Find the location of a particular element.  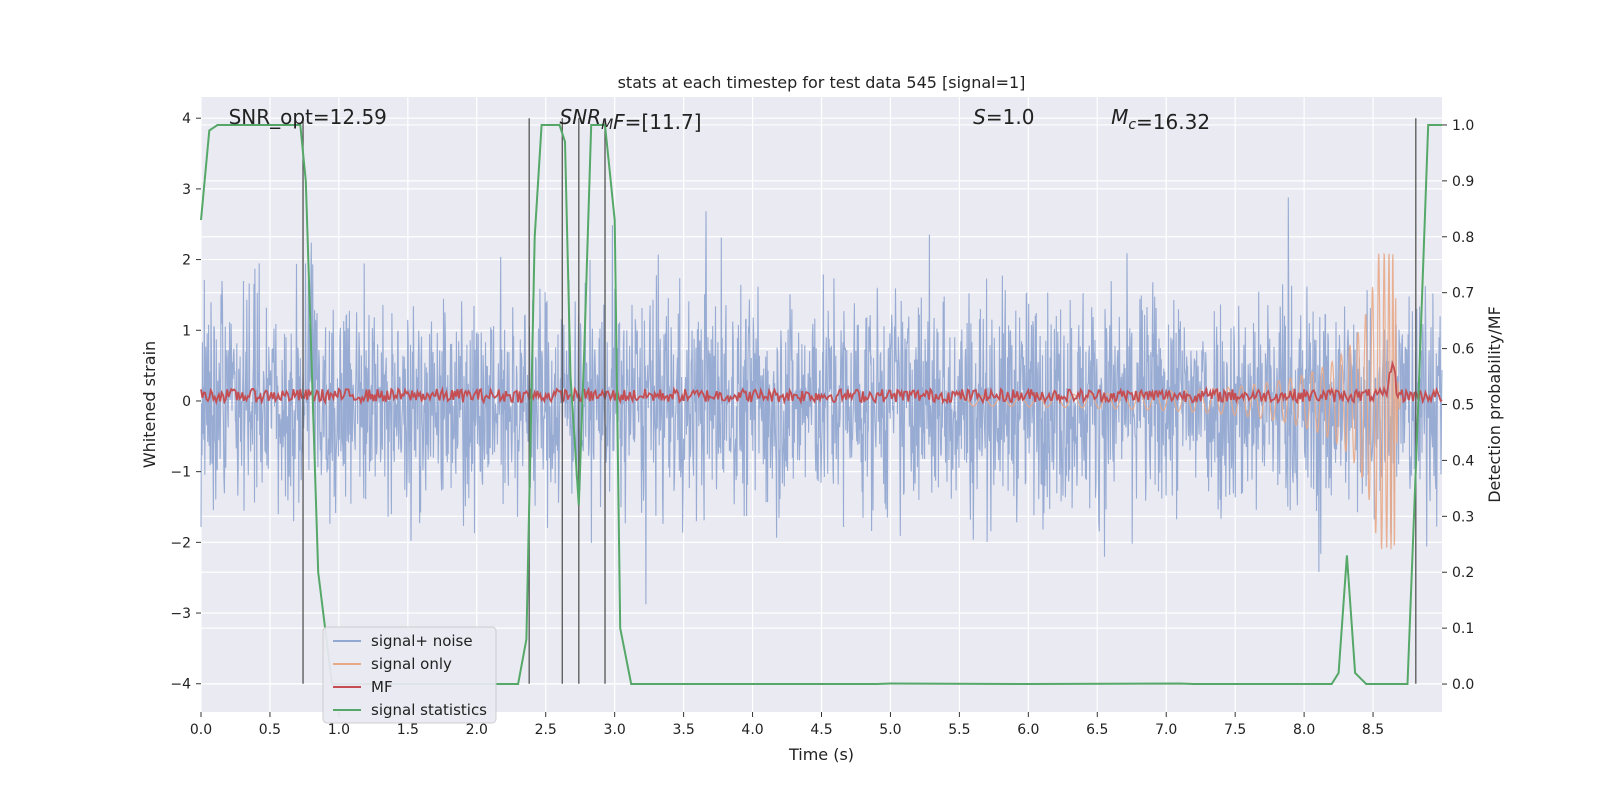

y2-tick-label: 1.0 is located at coordinates (1463, 126).